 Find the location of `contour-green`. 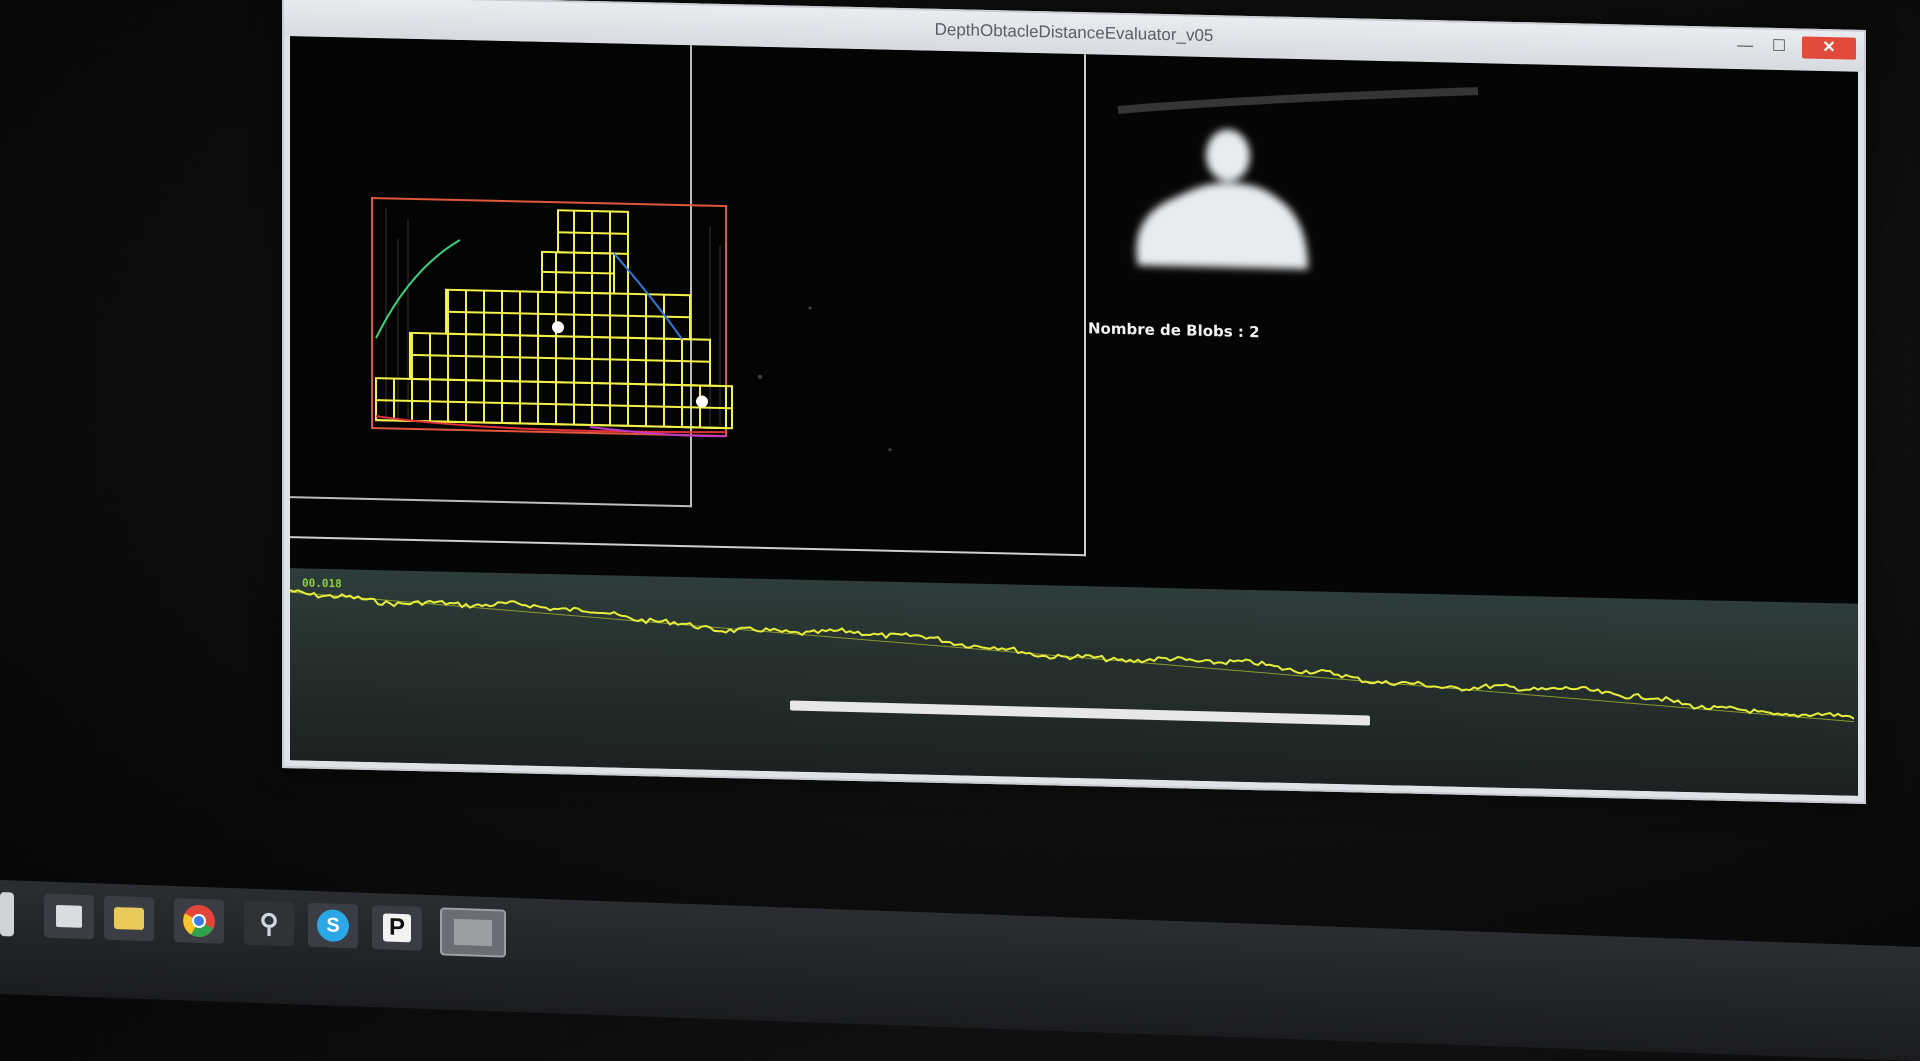

contour-green is located at coordinates (418, 289).